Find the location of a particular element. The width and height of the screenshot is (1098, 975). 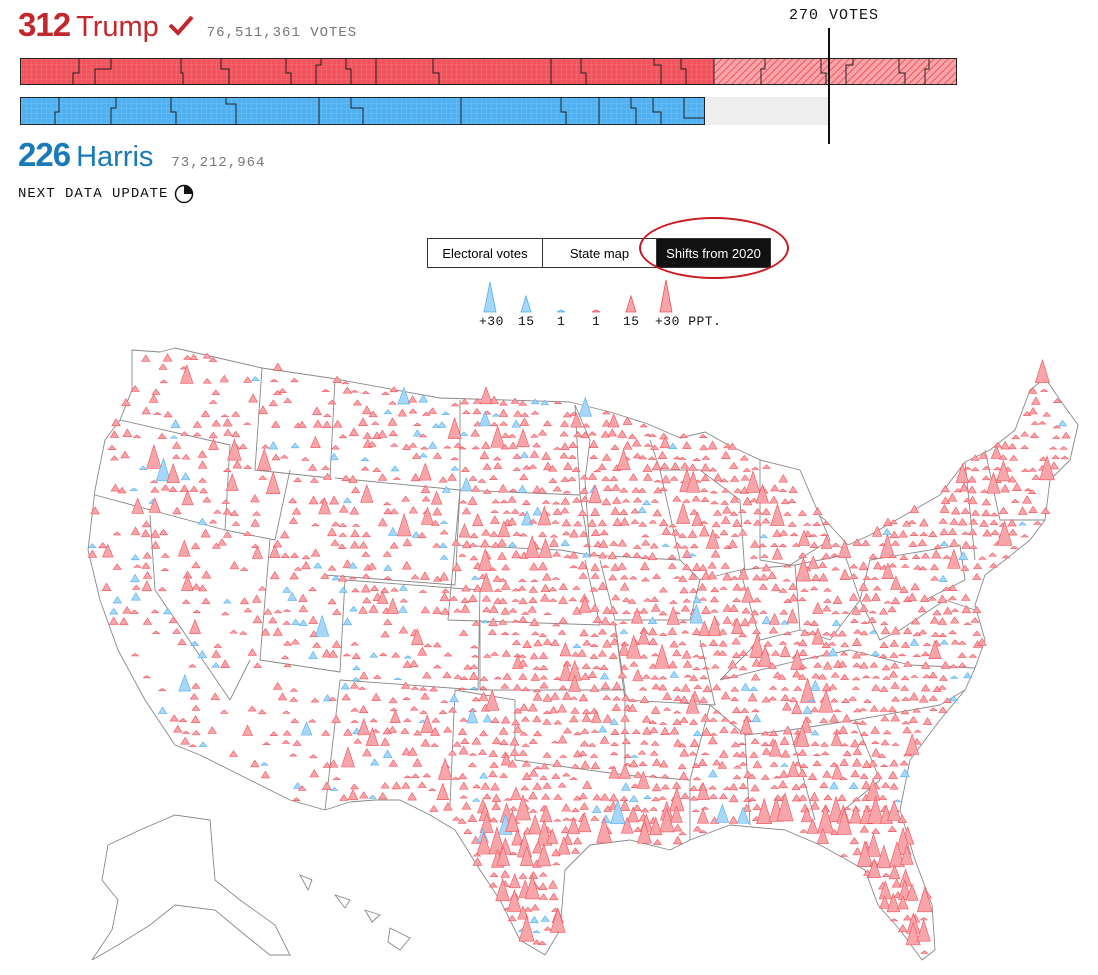

trump-electoral-bar is located at coordinates (488, 71).